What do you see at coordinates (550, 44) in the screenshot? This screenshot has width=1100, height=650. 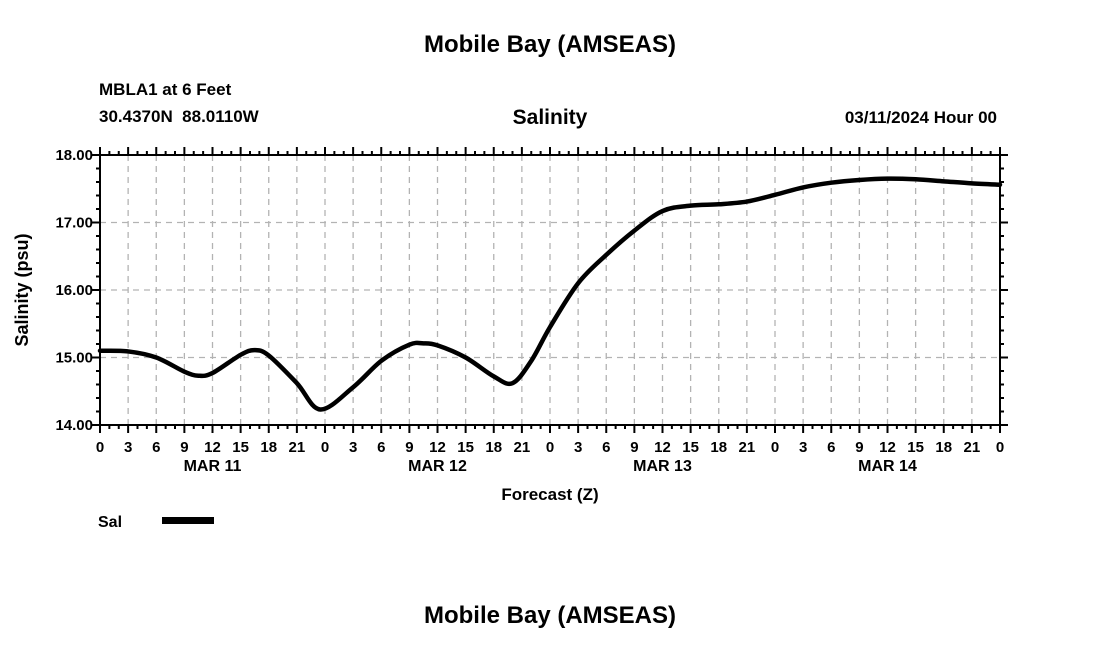 I see `page-title: Mobile Bay (AMSEAS)` at bounding box center [550, 44].